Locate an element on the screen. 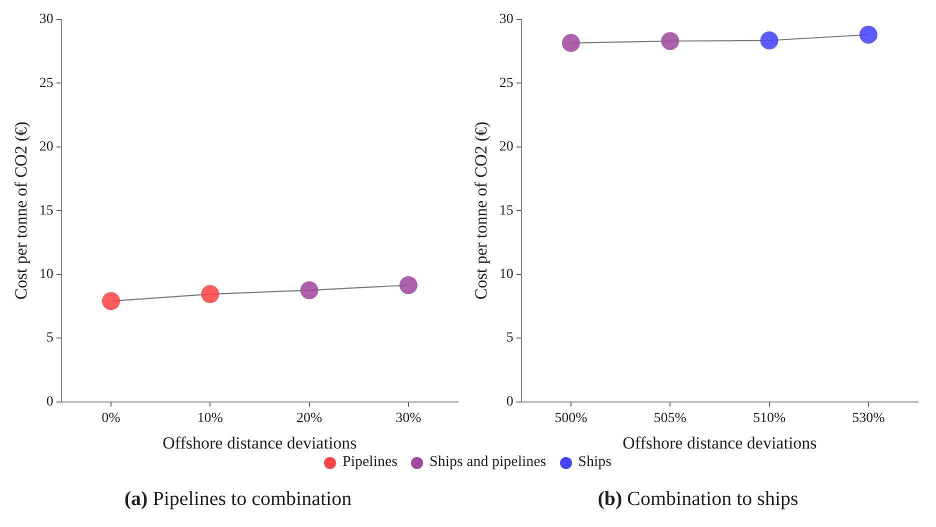 The height and width of the screenshot is (527, 936). legend-label: Pipelines is located at coordinates (370, 462).